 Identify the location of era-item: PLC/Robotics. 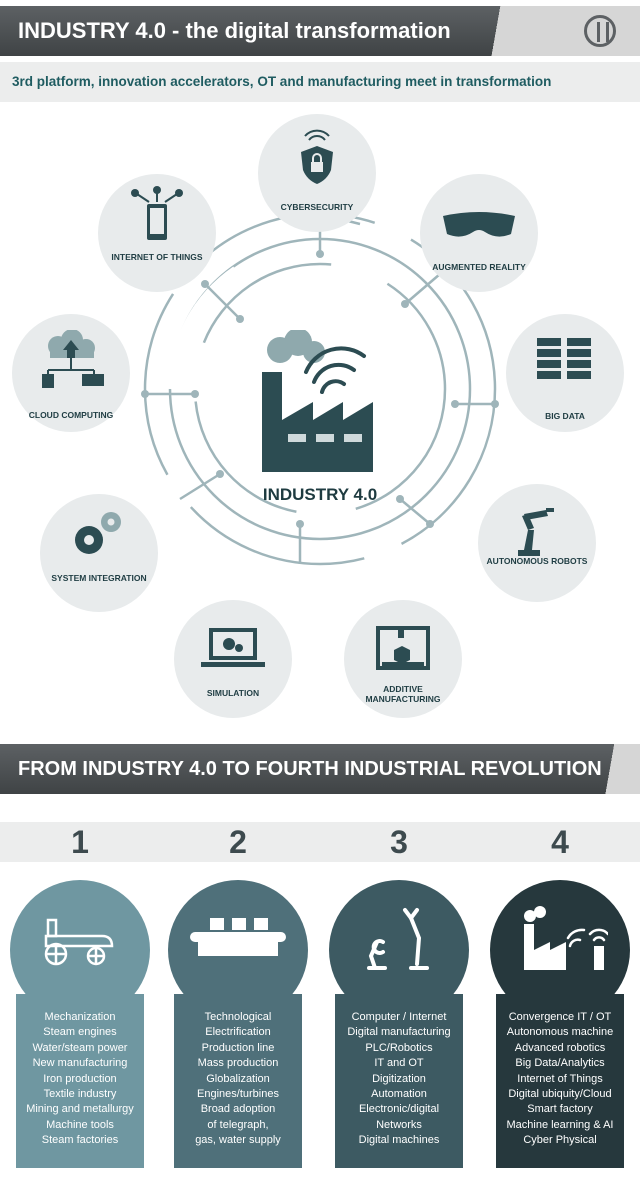
(399, 1047).